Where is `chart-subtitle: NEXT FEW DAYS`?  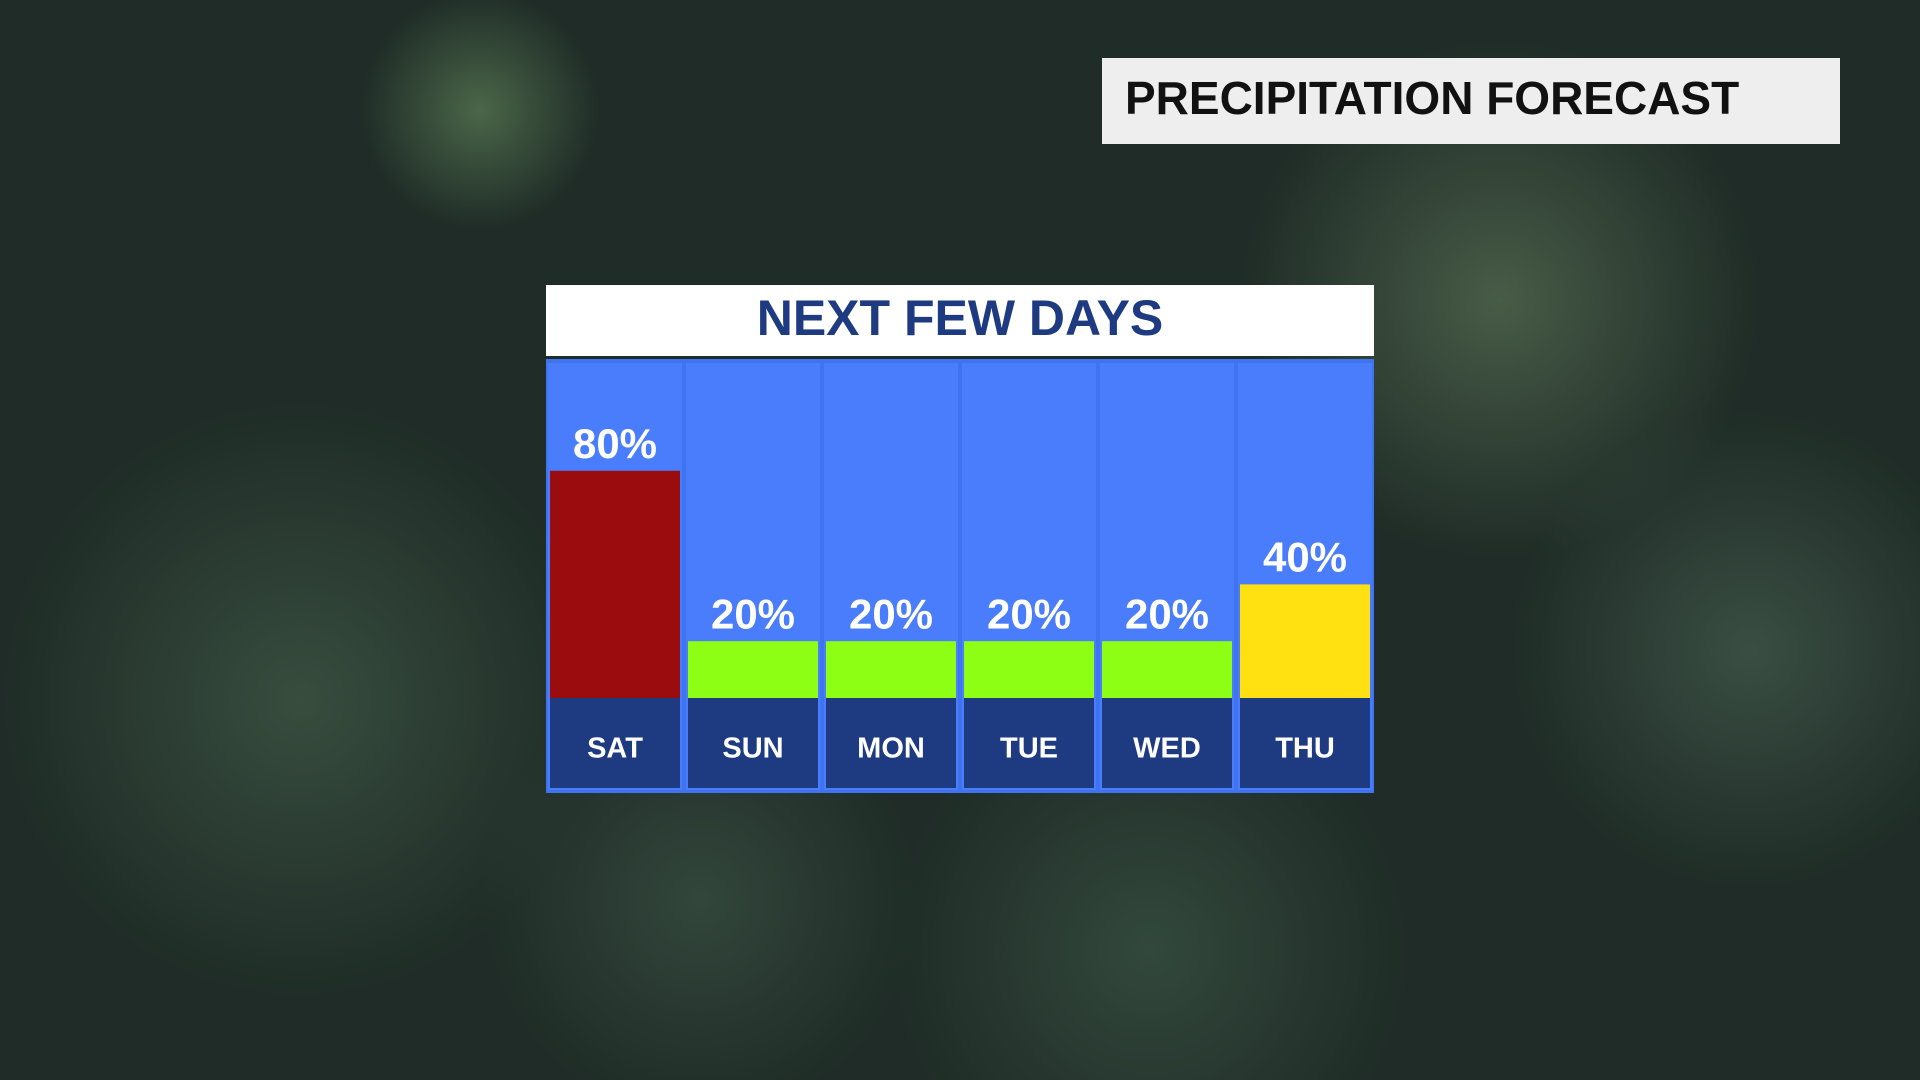
chart-subtitle: NEXT FEW DAYS is located at coordinates (960, 318).